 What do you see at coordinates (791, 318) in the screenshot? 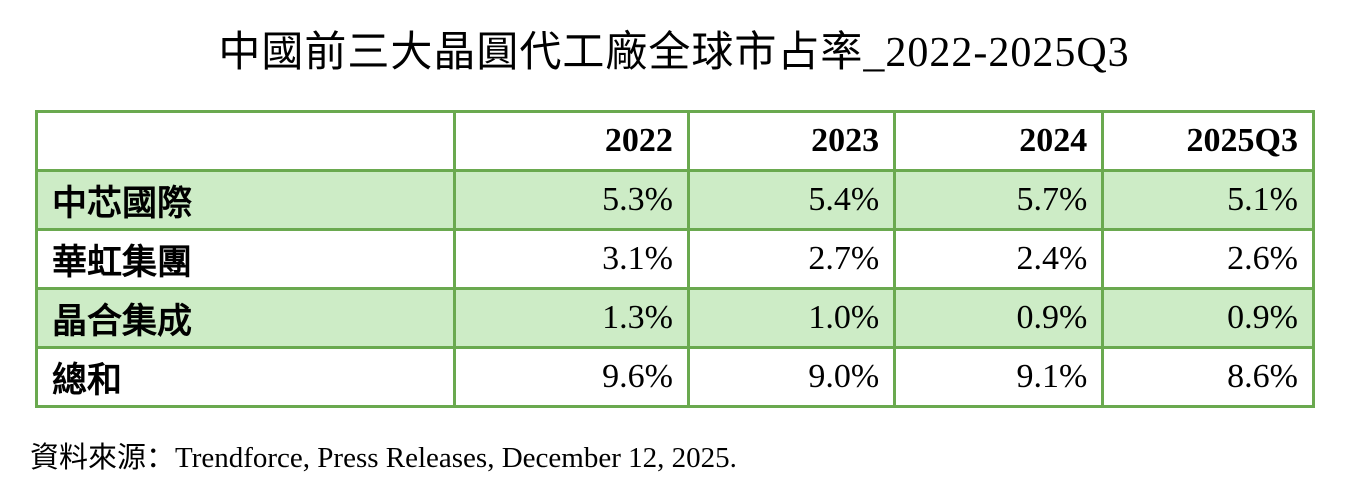
I see `market-share-value-cell: 1.0%` at bounding box center [791, 318].